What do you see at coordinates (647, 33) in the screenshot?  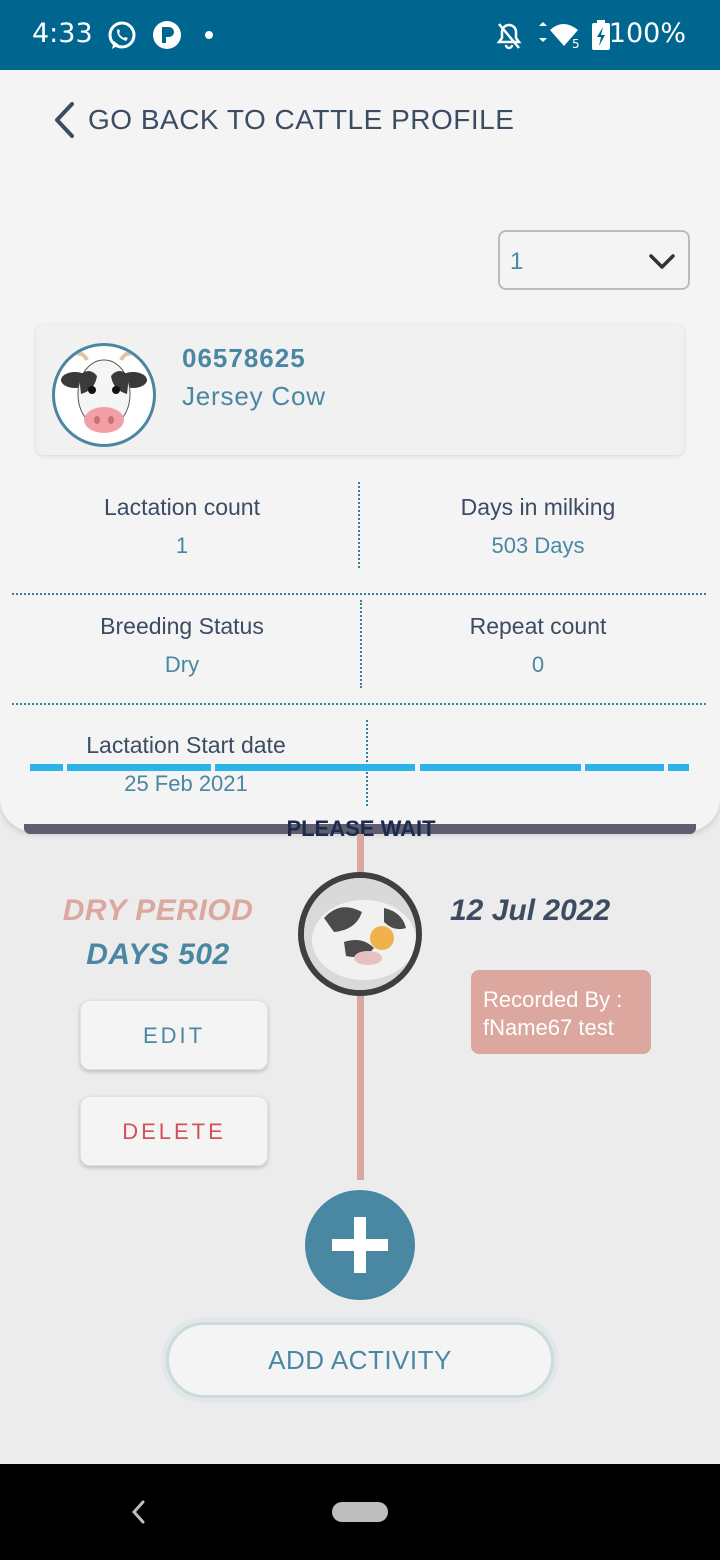 I see `battery-level: 100%` at bounding box center [647, 33].